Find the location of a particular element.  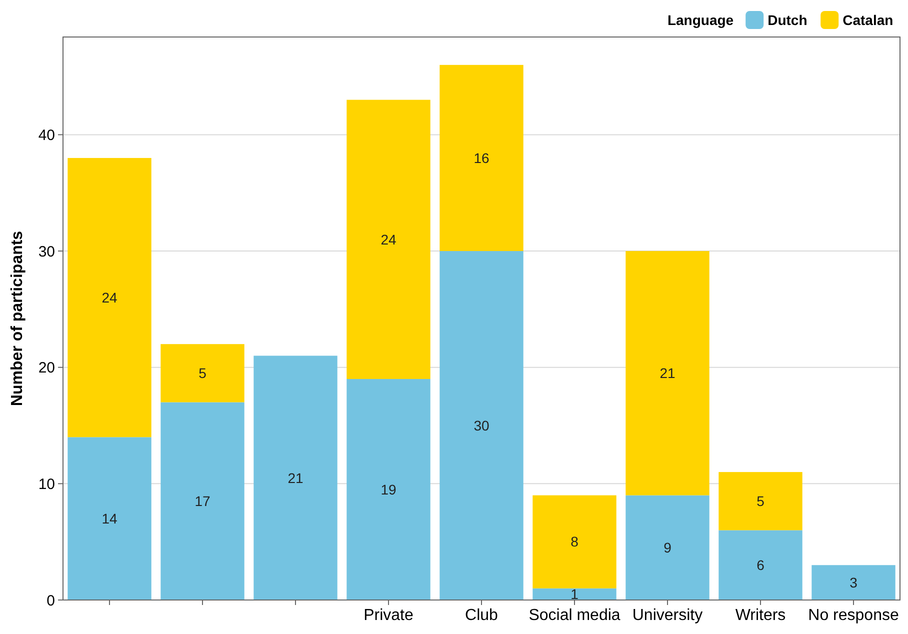

x-tick-label: Writers is located at coordinates (760, 615).